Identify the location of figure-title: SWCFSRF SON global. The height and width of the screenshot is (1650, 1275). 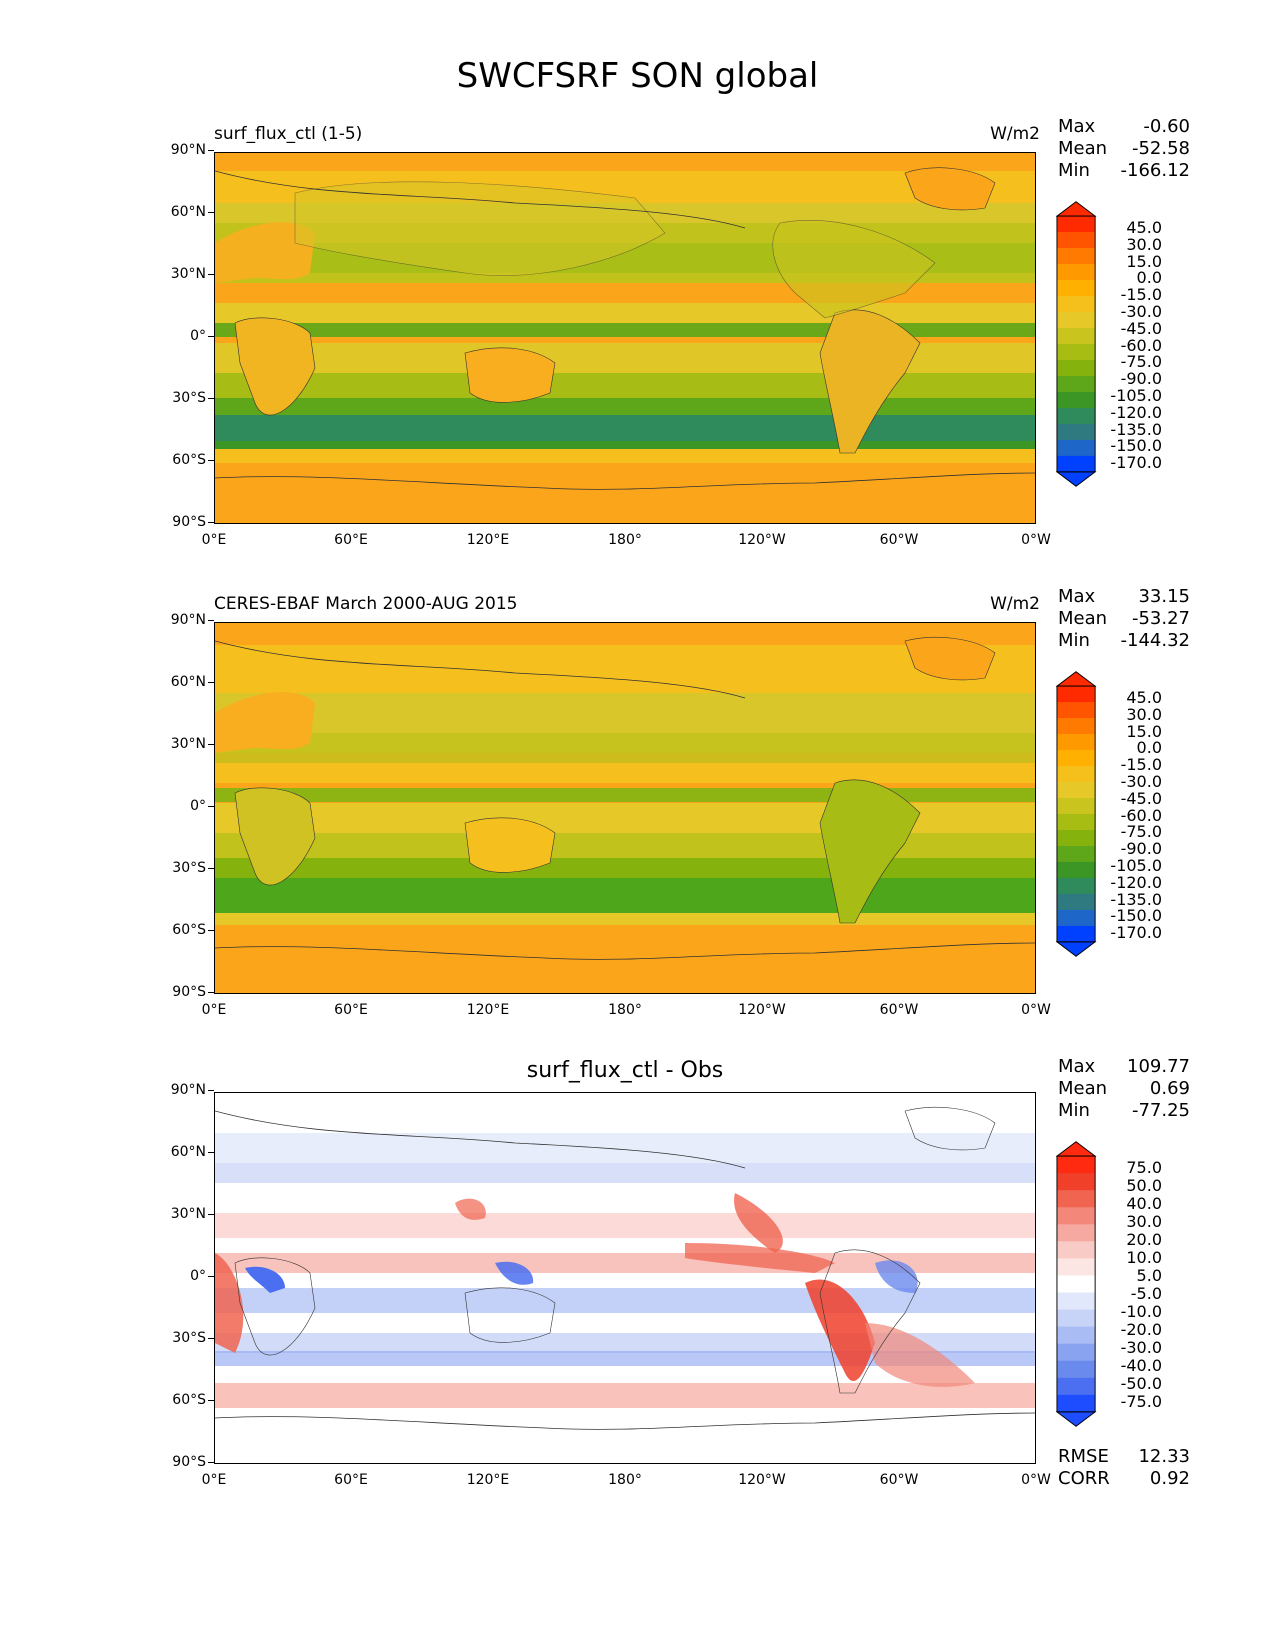
(637, 76).